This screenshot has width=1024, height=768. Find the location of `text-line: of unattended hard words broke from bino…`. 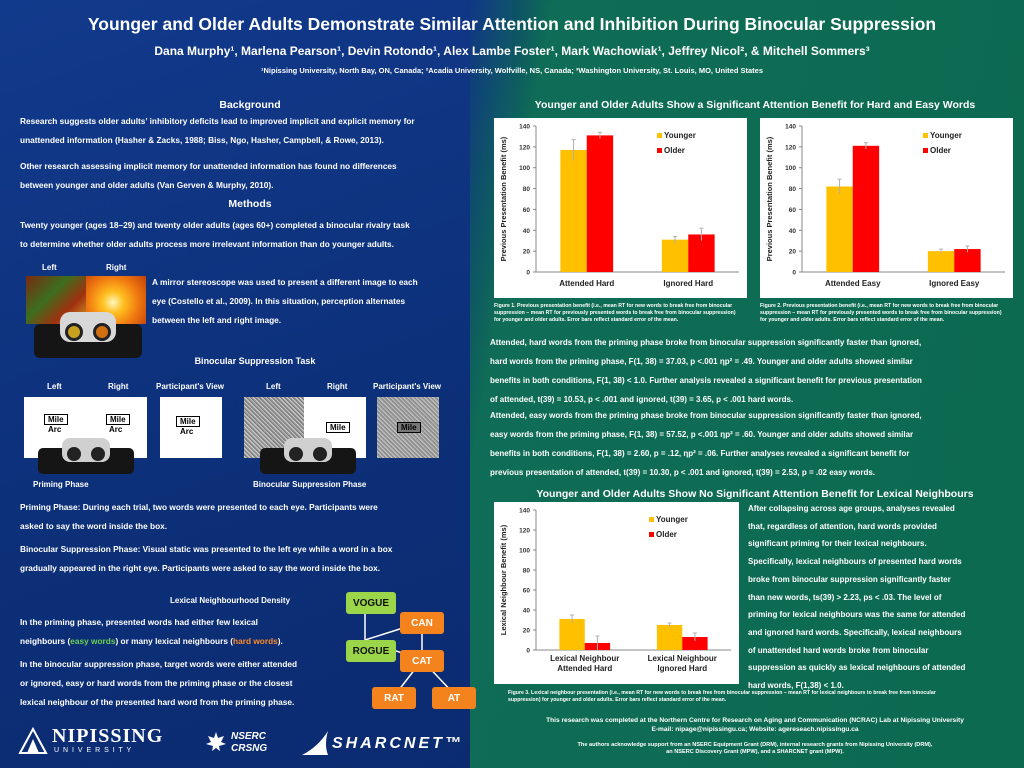

text-line: of unattended hard words broke from bino… is located at coordinates (838, 650).